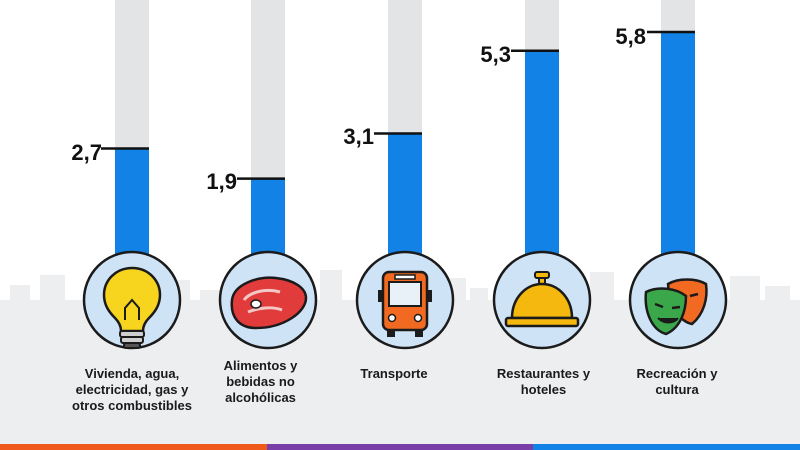 The width and height of the screenshot is (800, 450). Describe the element at coordinates (268, 300) in the screenshot. I see `meat-icon` at that location.